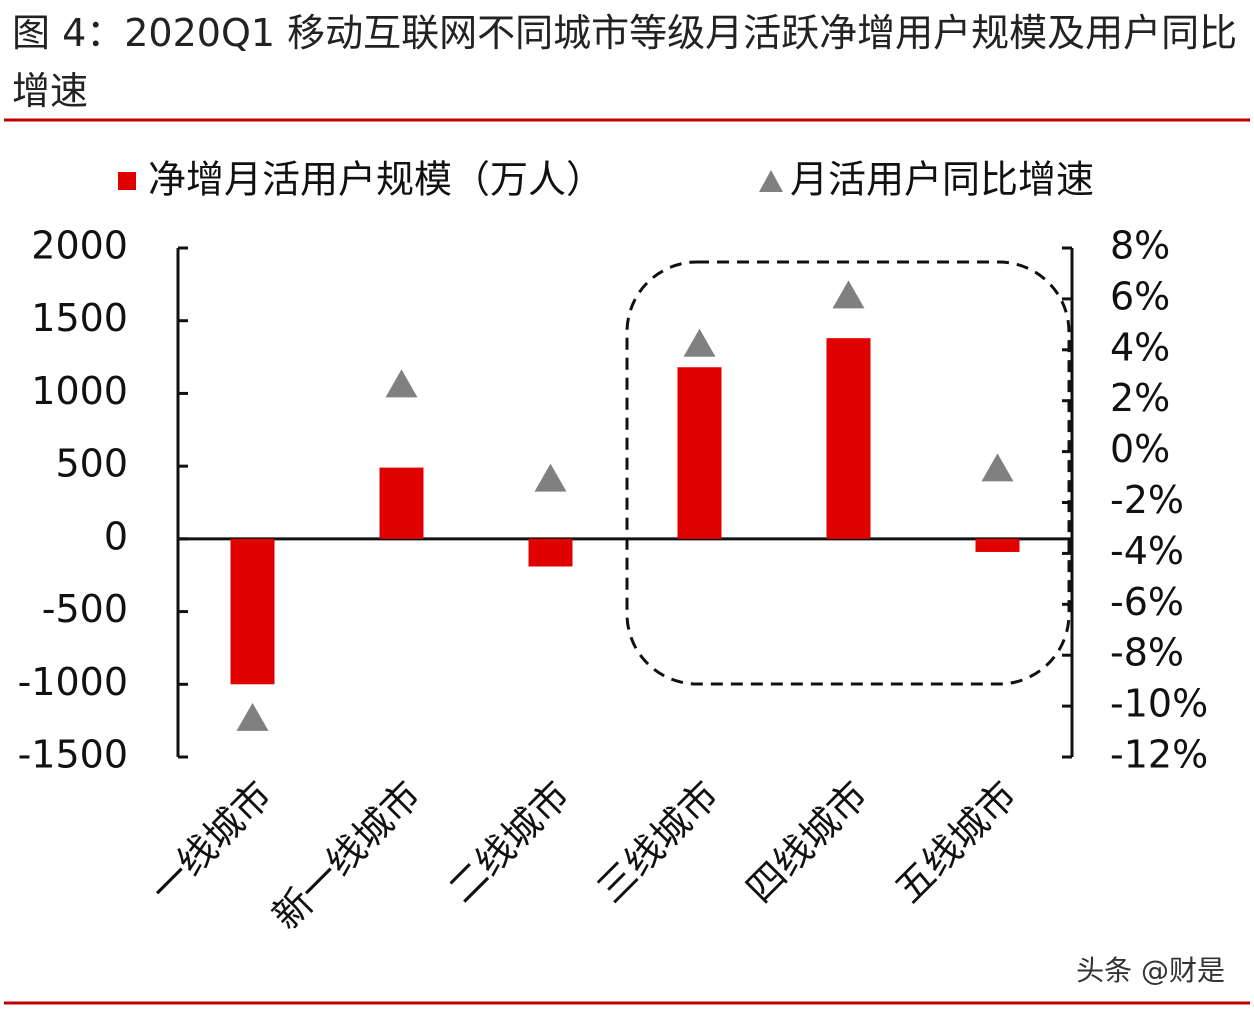 The image size is (1254, 1018). What do you see at coordinates (1140, 246) in the screenshot?
I see `y2-tick-label: 8%` at bounding box center [1140, 246].